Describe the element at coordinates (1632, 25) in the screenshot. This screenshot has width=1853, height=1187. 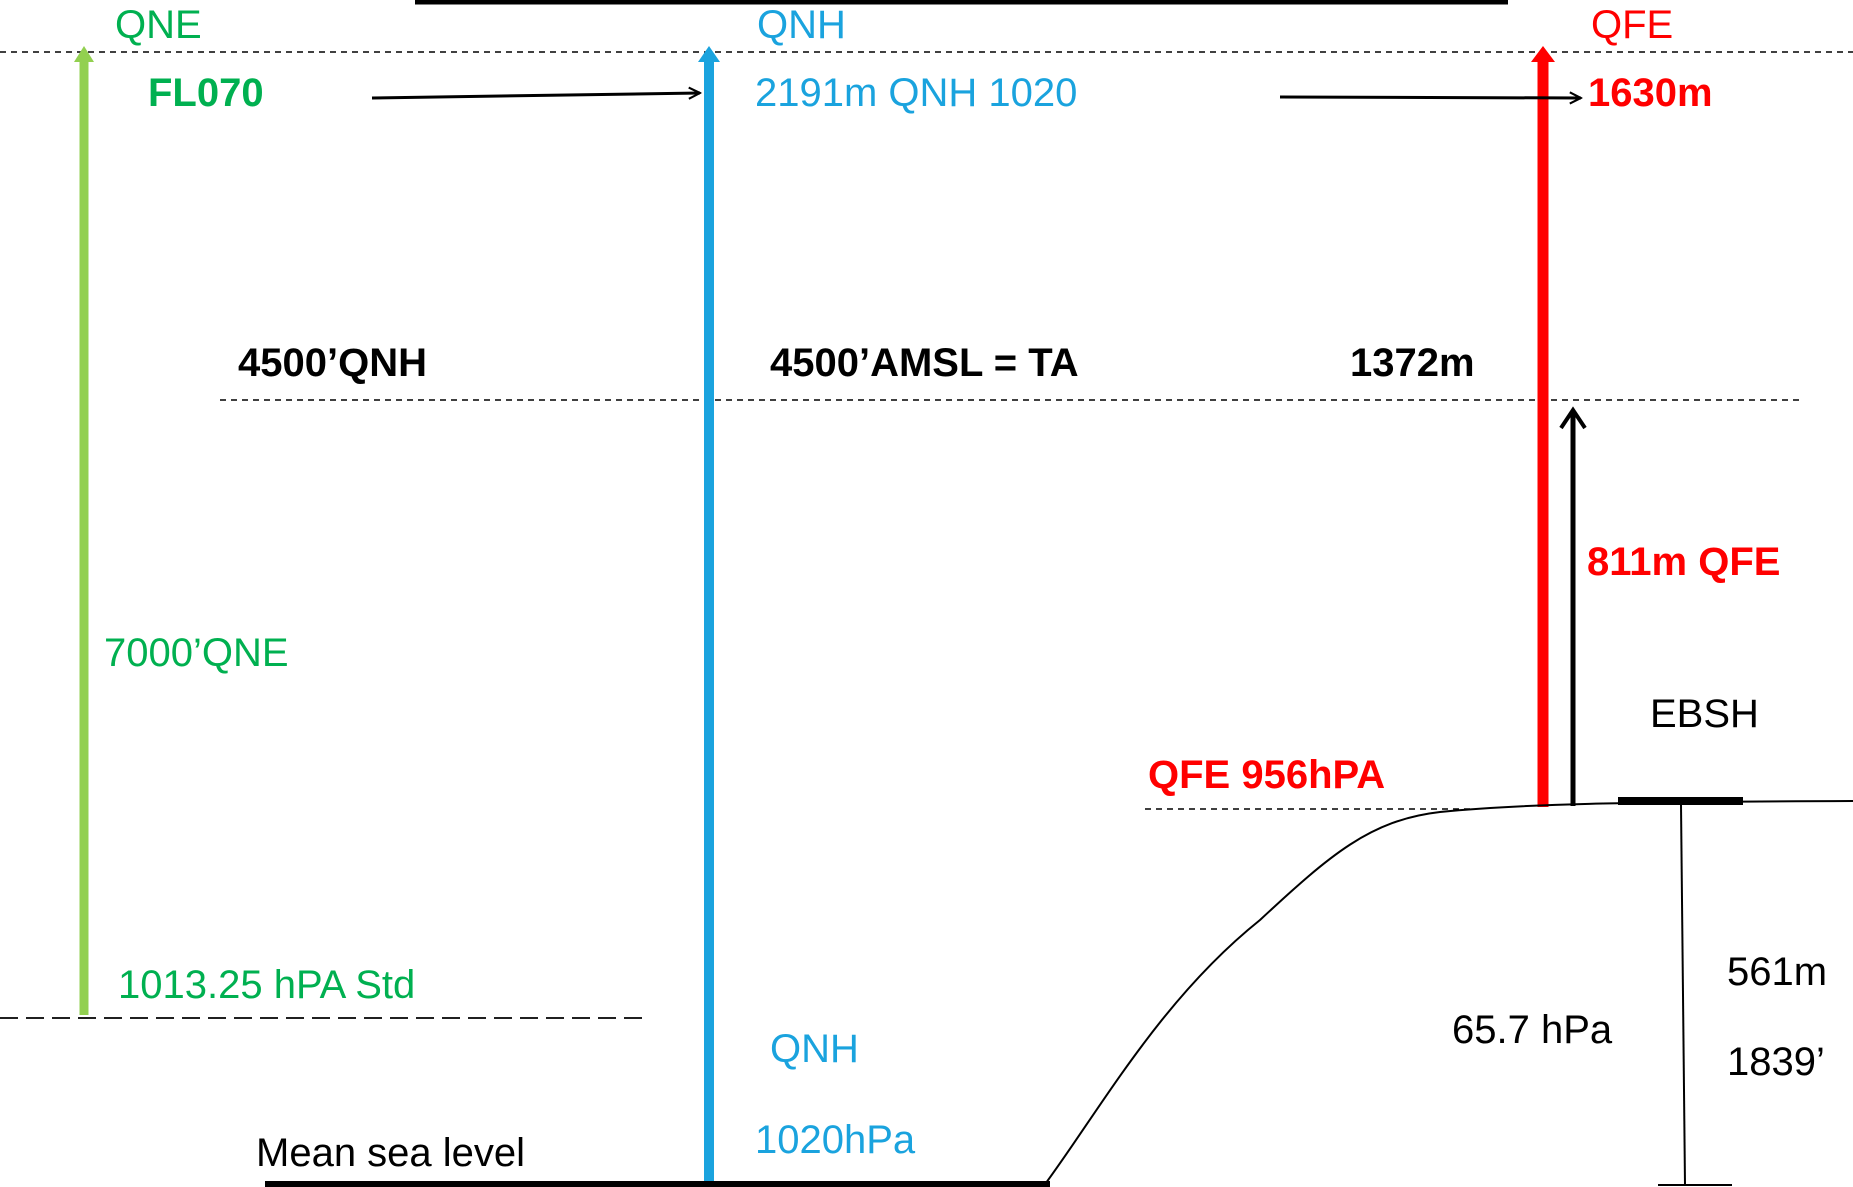
I see `qfe-header: QFE` at that location.